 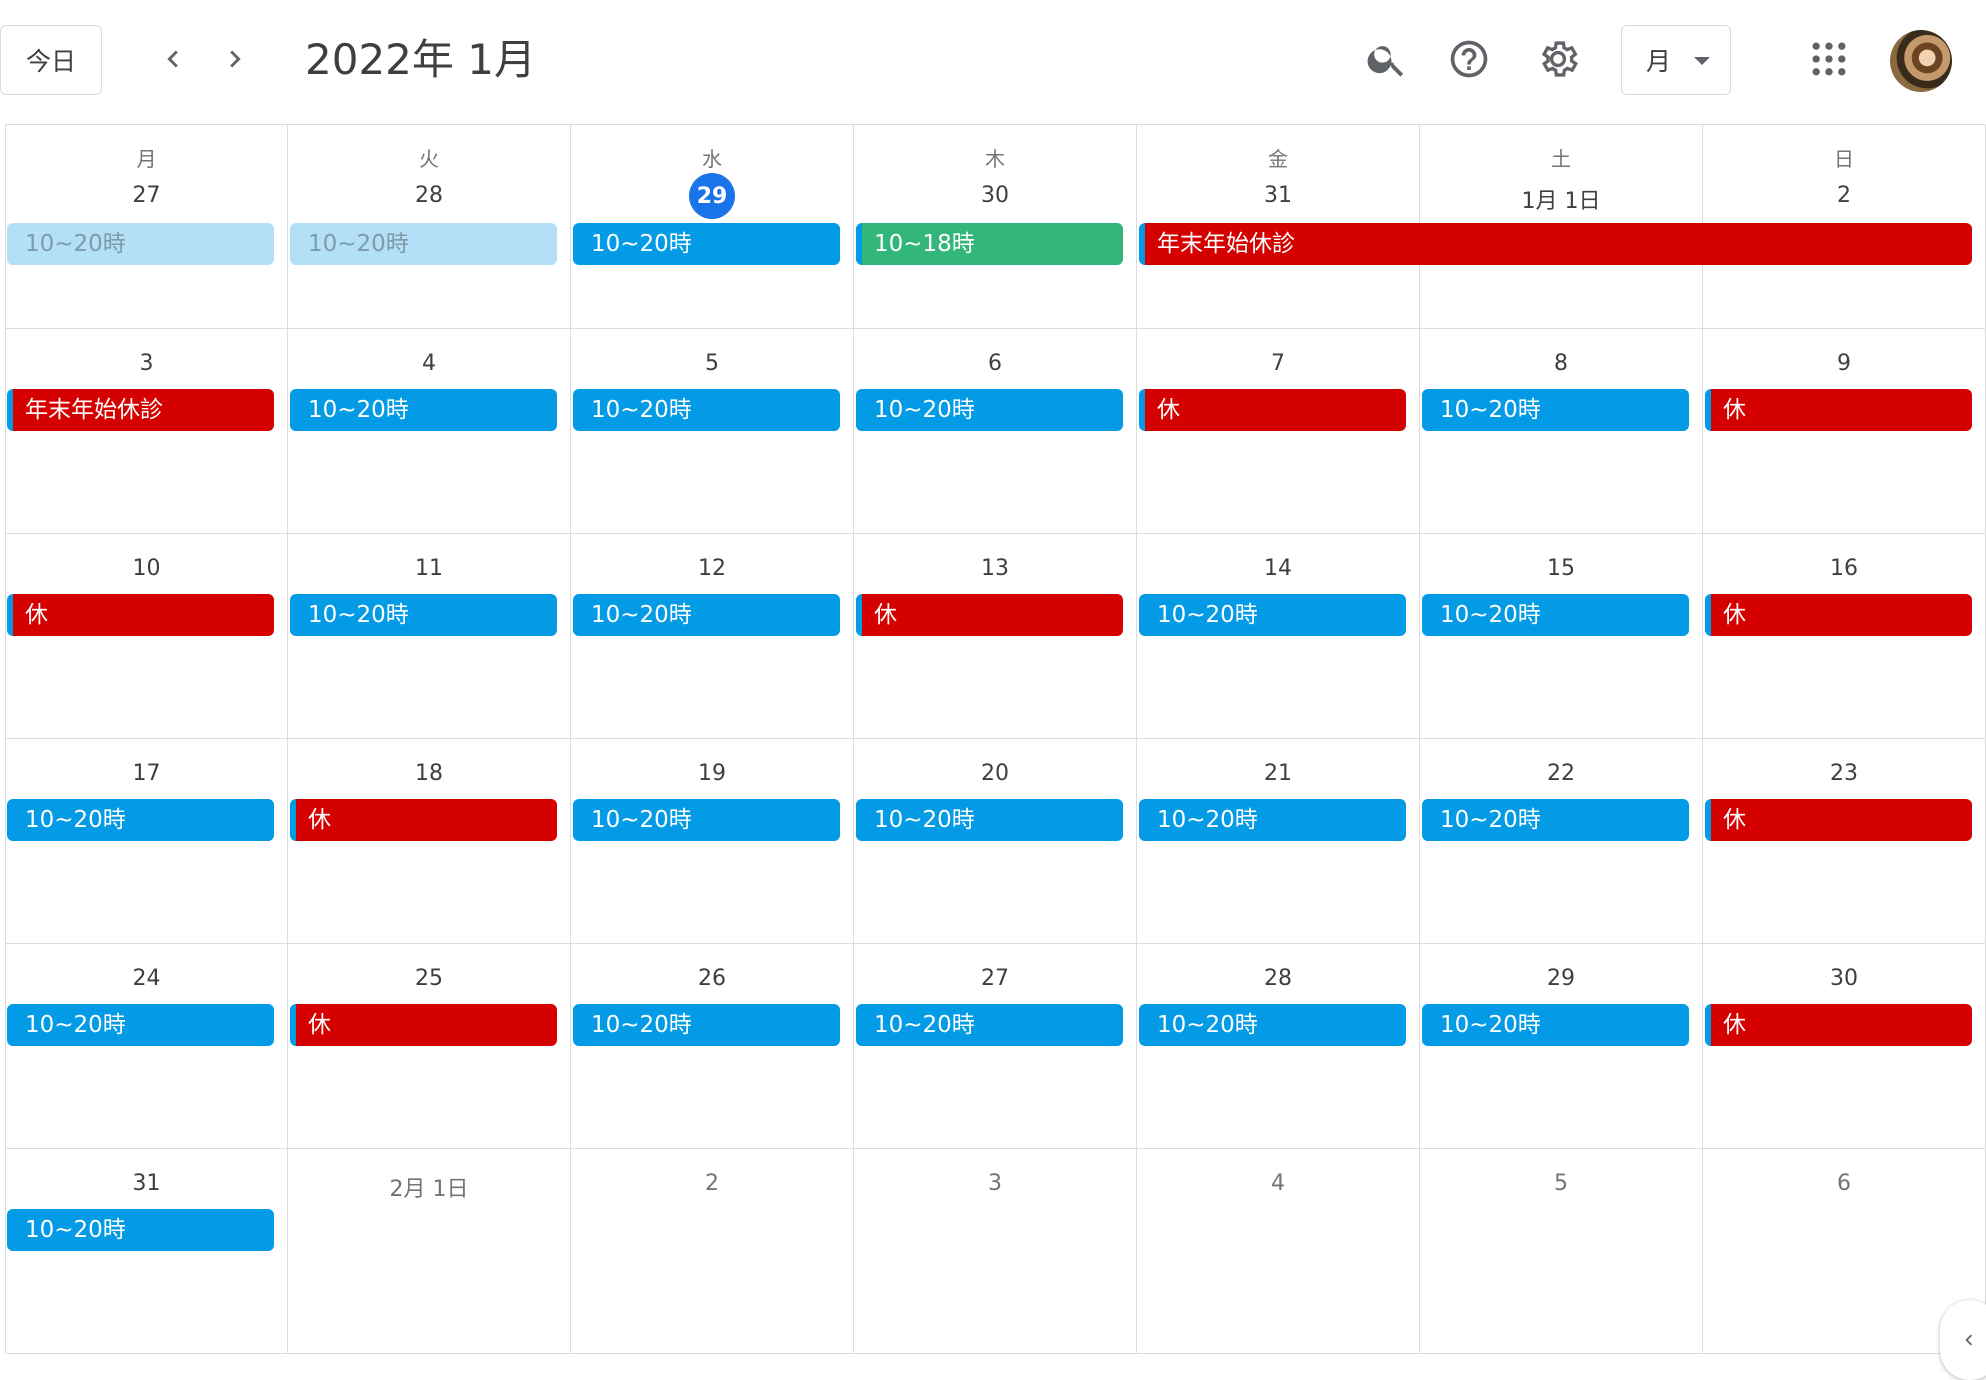 What do you see at coordinates (1844, 363) in the screenshot?
I see `date-number: 9` at bounding box center [1844, 363].